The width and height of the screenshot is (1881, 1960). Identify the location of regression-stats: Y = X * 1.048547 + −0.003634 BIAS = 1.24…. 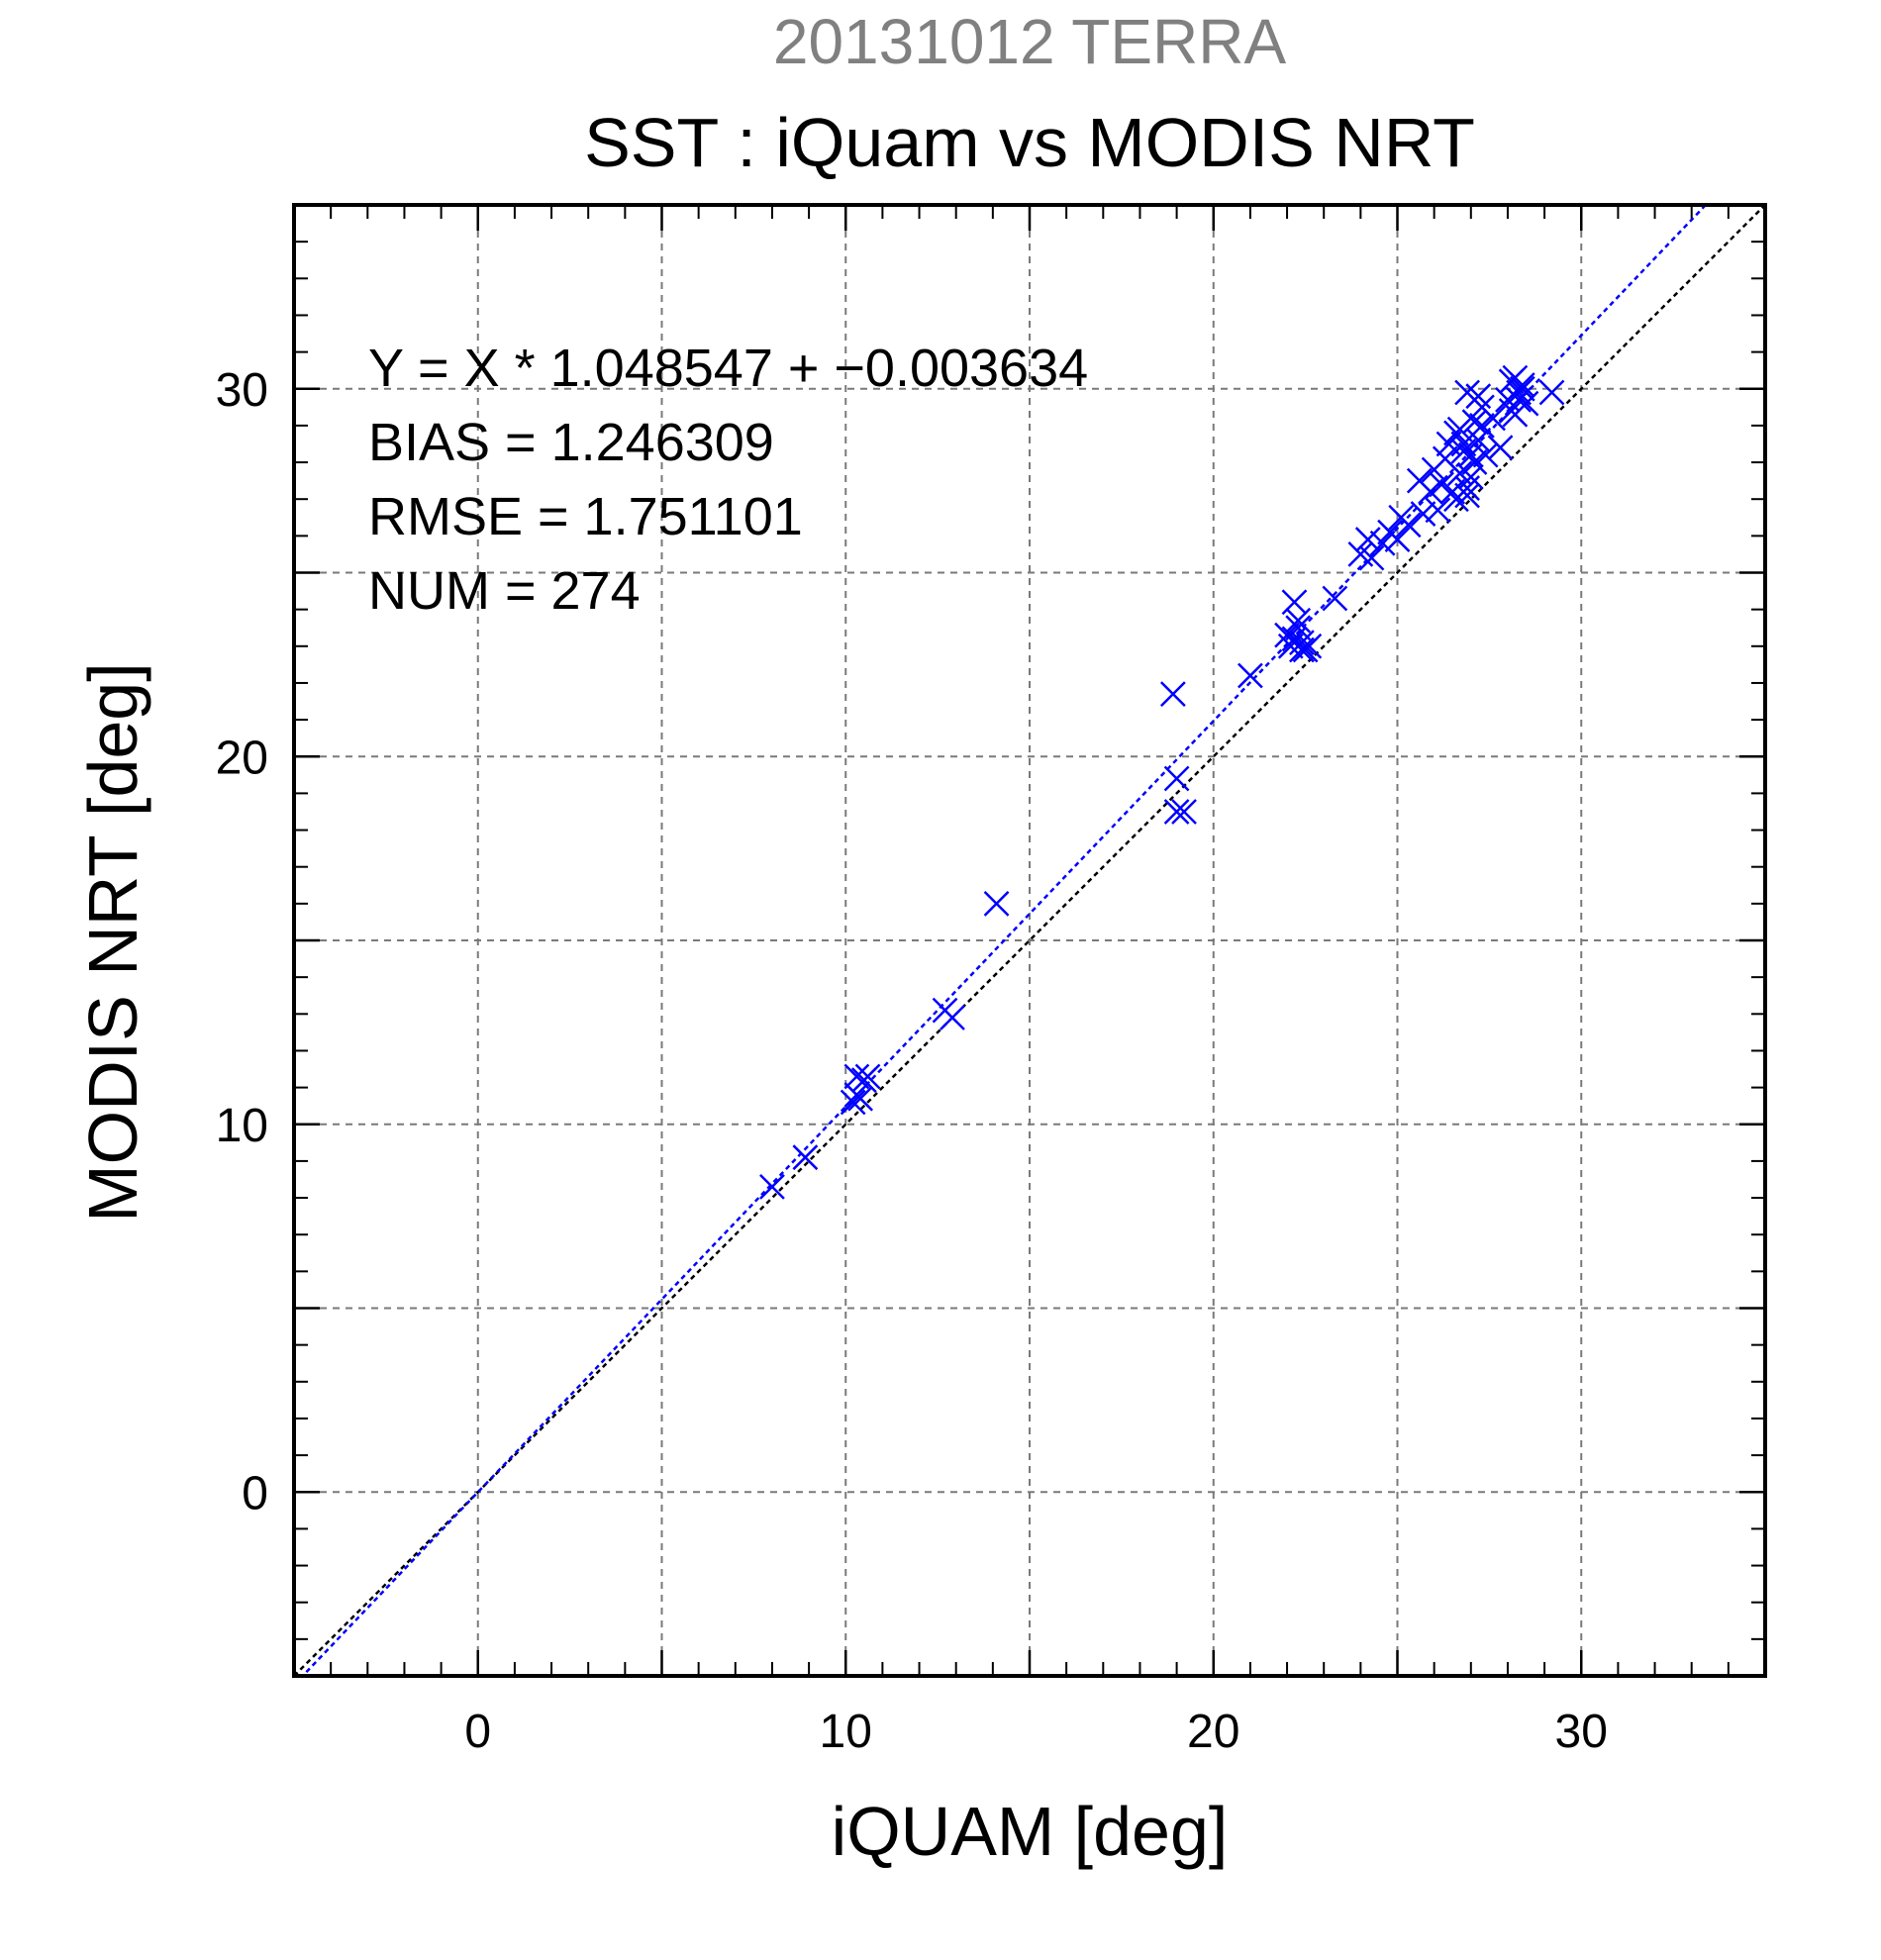
(728, 480).